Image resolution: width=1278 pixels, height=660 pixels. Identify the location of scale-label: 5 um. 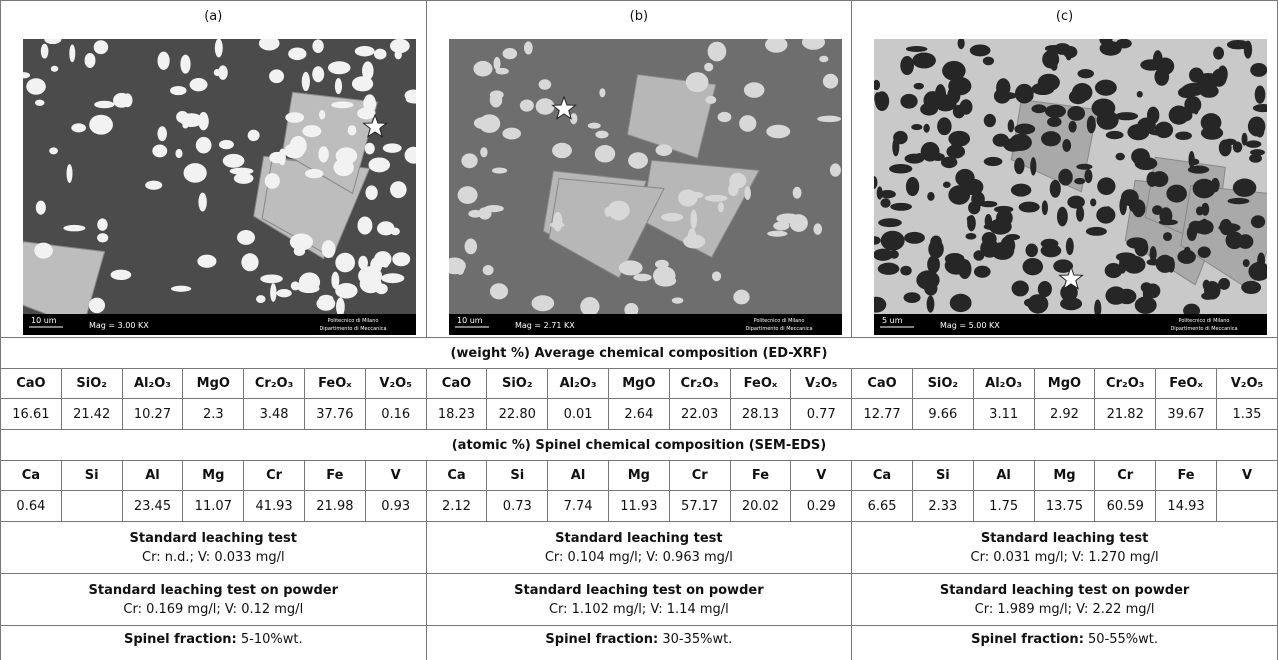
(892, 320).